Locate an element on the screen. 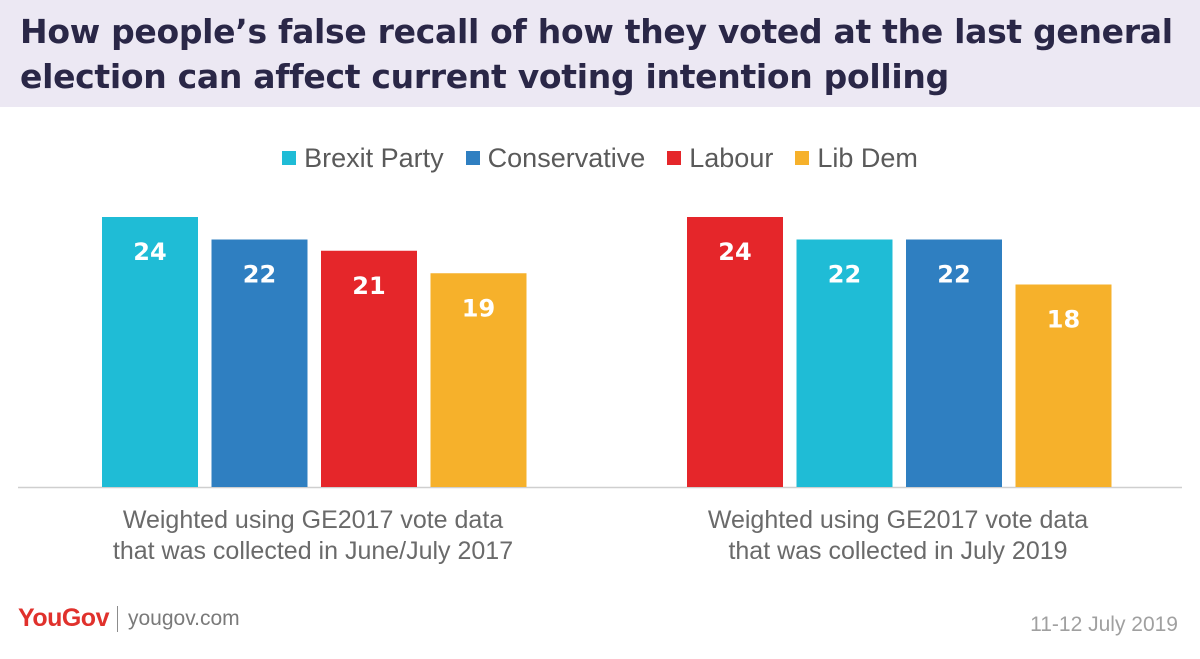 This screenshot has width=1200, height=659. group-label-2017-line-1: Weighted using GE2017 vote data is located at coordinates (313, 520).